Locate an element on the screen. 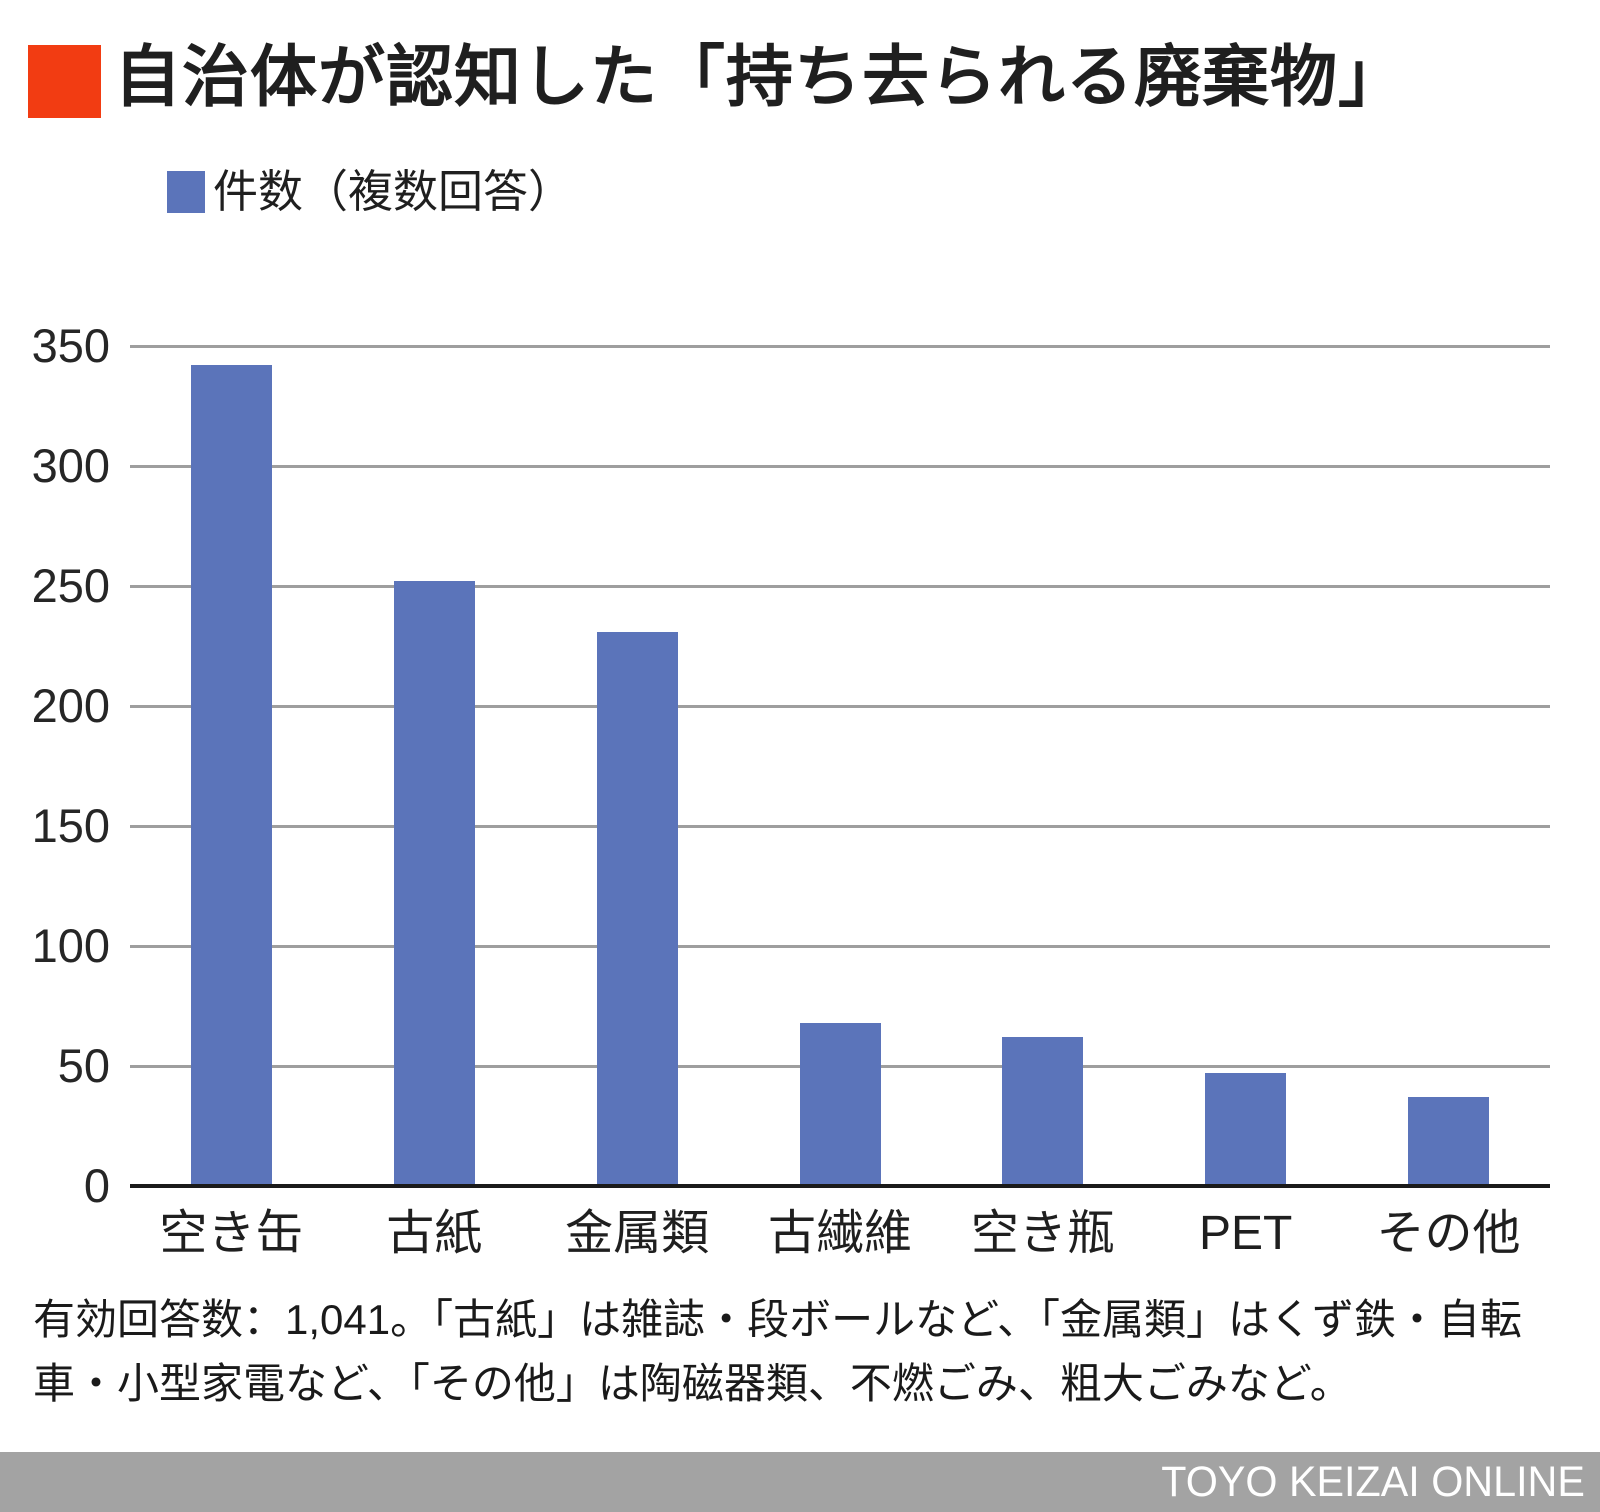 This screenshot has width=1600, height=1512. title-accent-square is located at coordinates (64, 81).